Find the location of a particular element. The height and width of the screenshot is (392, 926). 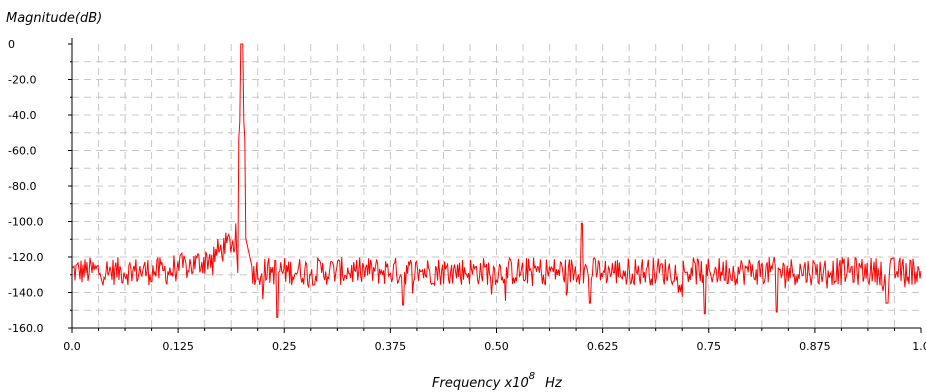

x-tick-label: 0.50 is located at coordinates (496, 346).